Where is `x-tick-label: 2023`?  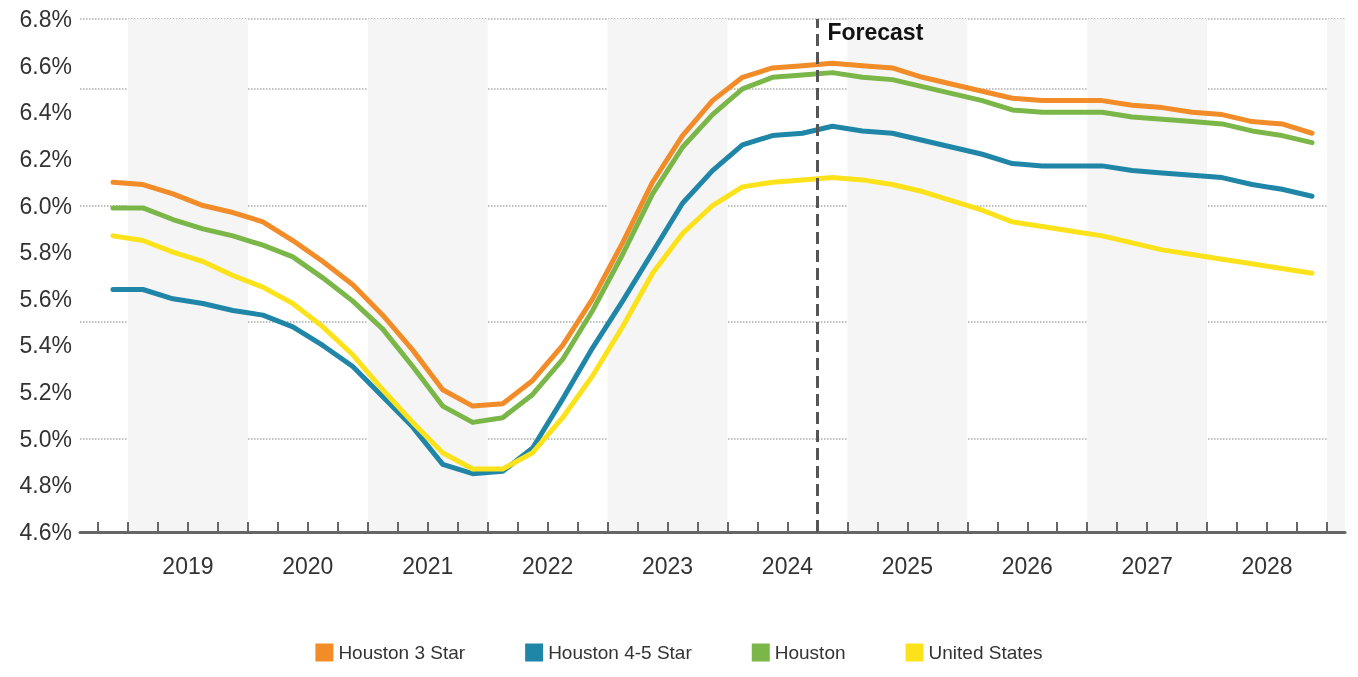 x-tick-label: 2023 is located at coordinates (667, 565).